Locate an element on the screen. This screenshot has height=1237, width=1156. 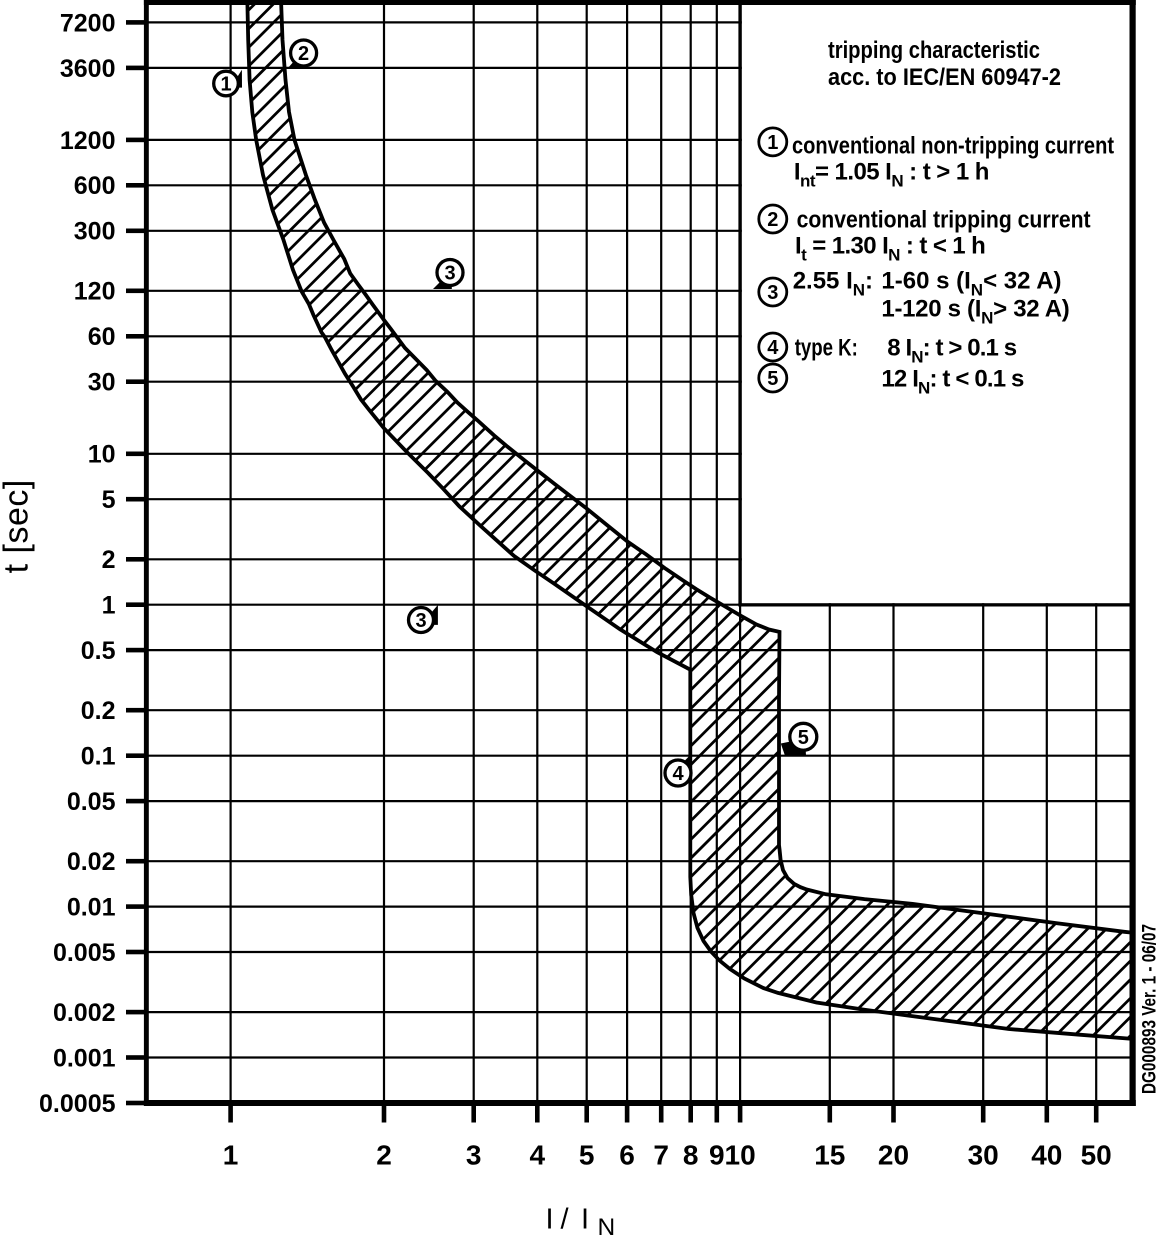
svg-text: 0.001 is located at coordinates (84, 1059).